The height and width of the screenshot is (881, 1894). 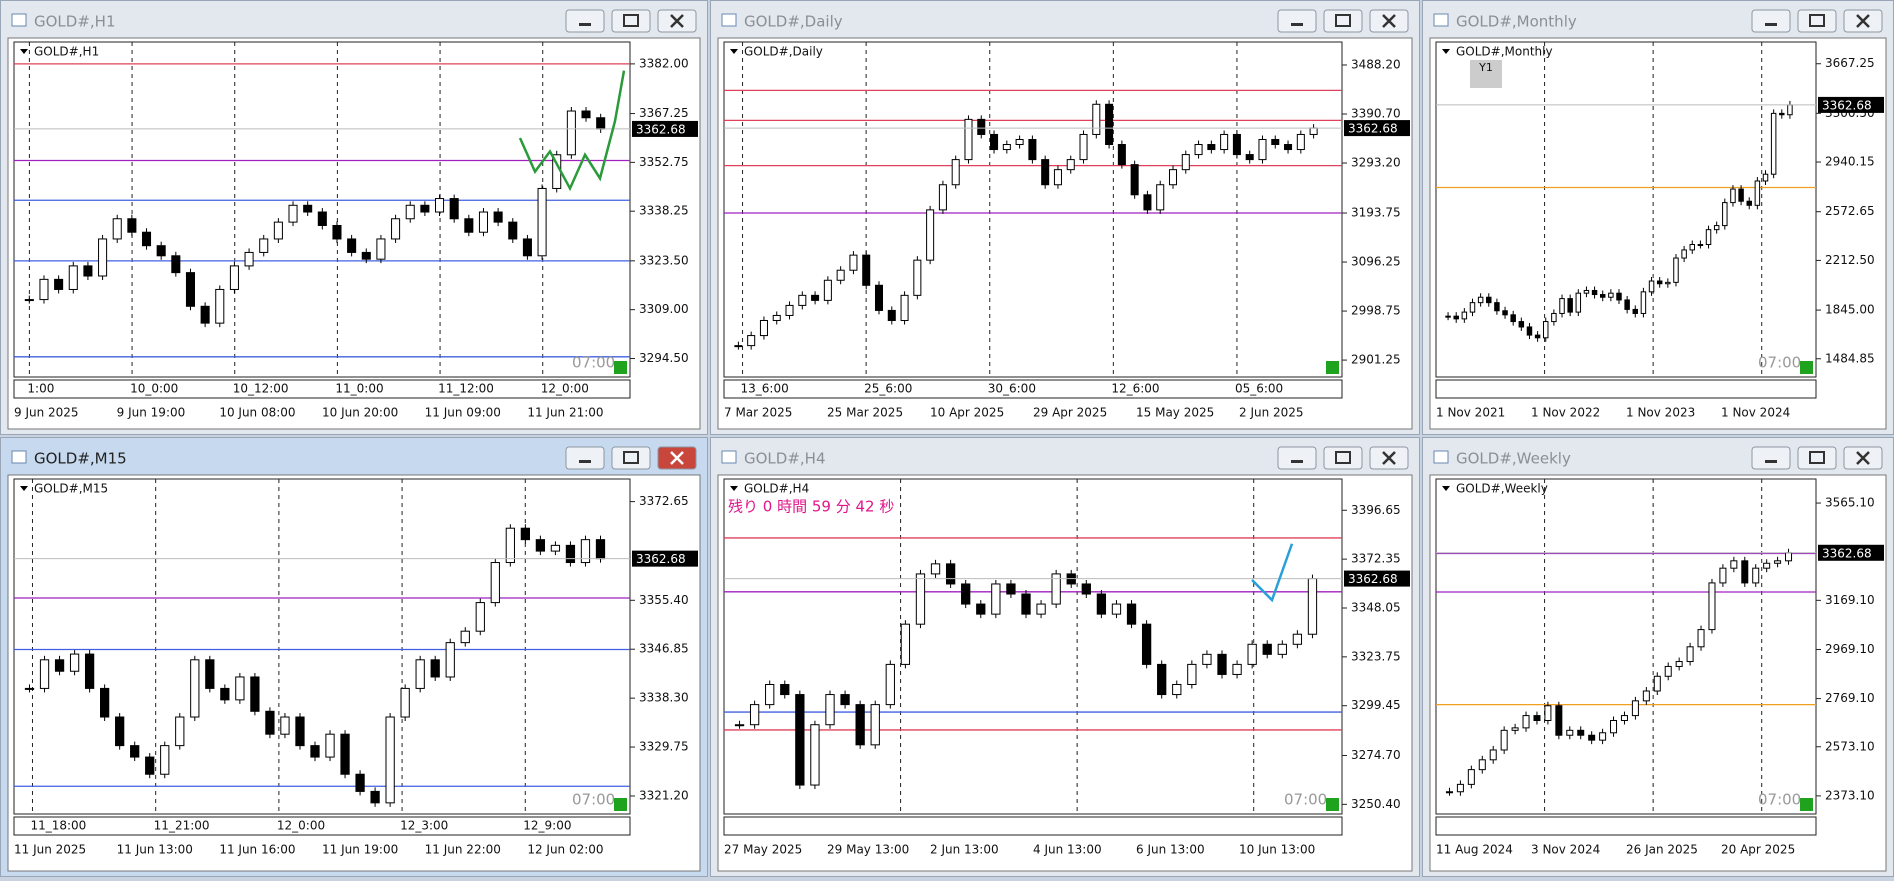 What do you see at coordinates (1277, 850) in the screenshot?
I see `x-tick-label: 10 Jun 13:00` at bounding box center [1277, 850].